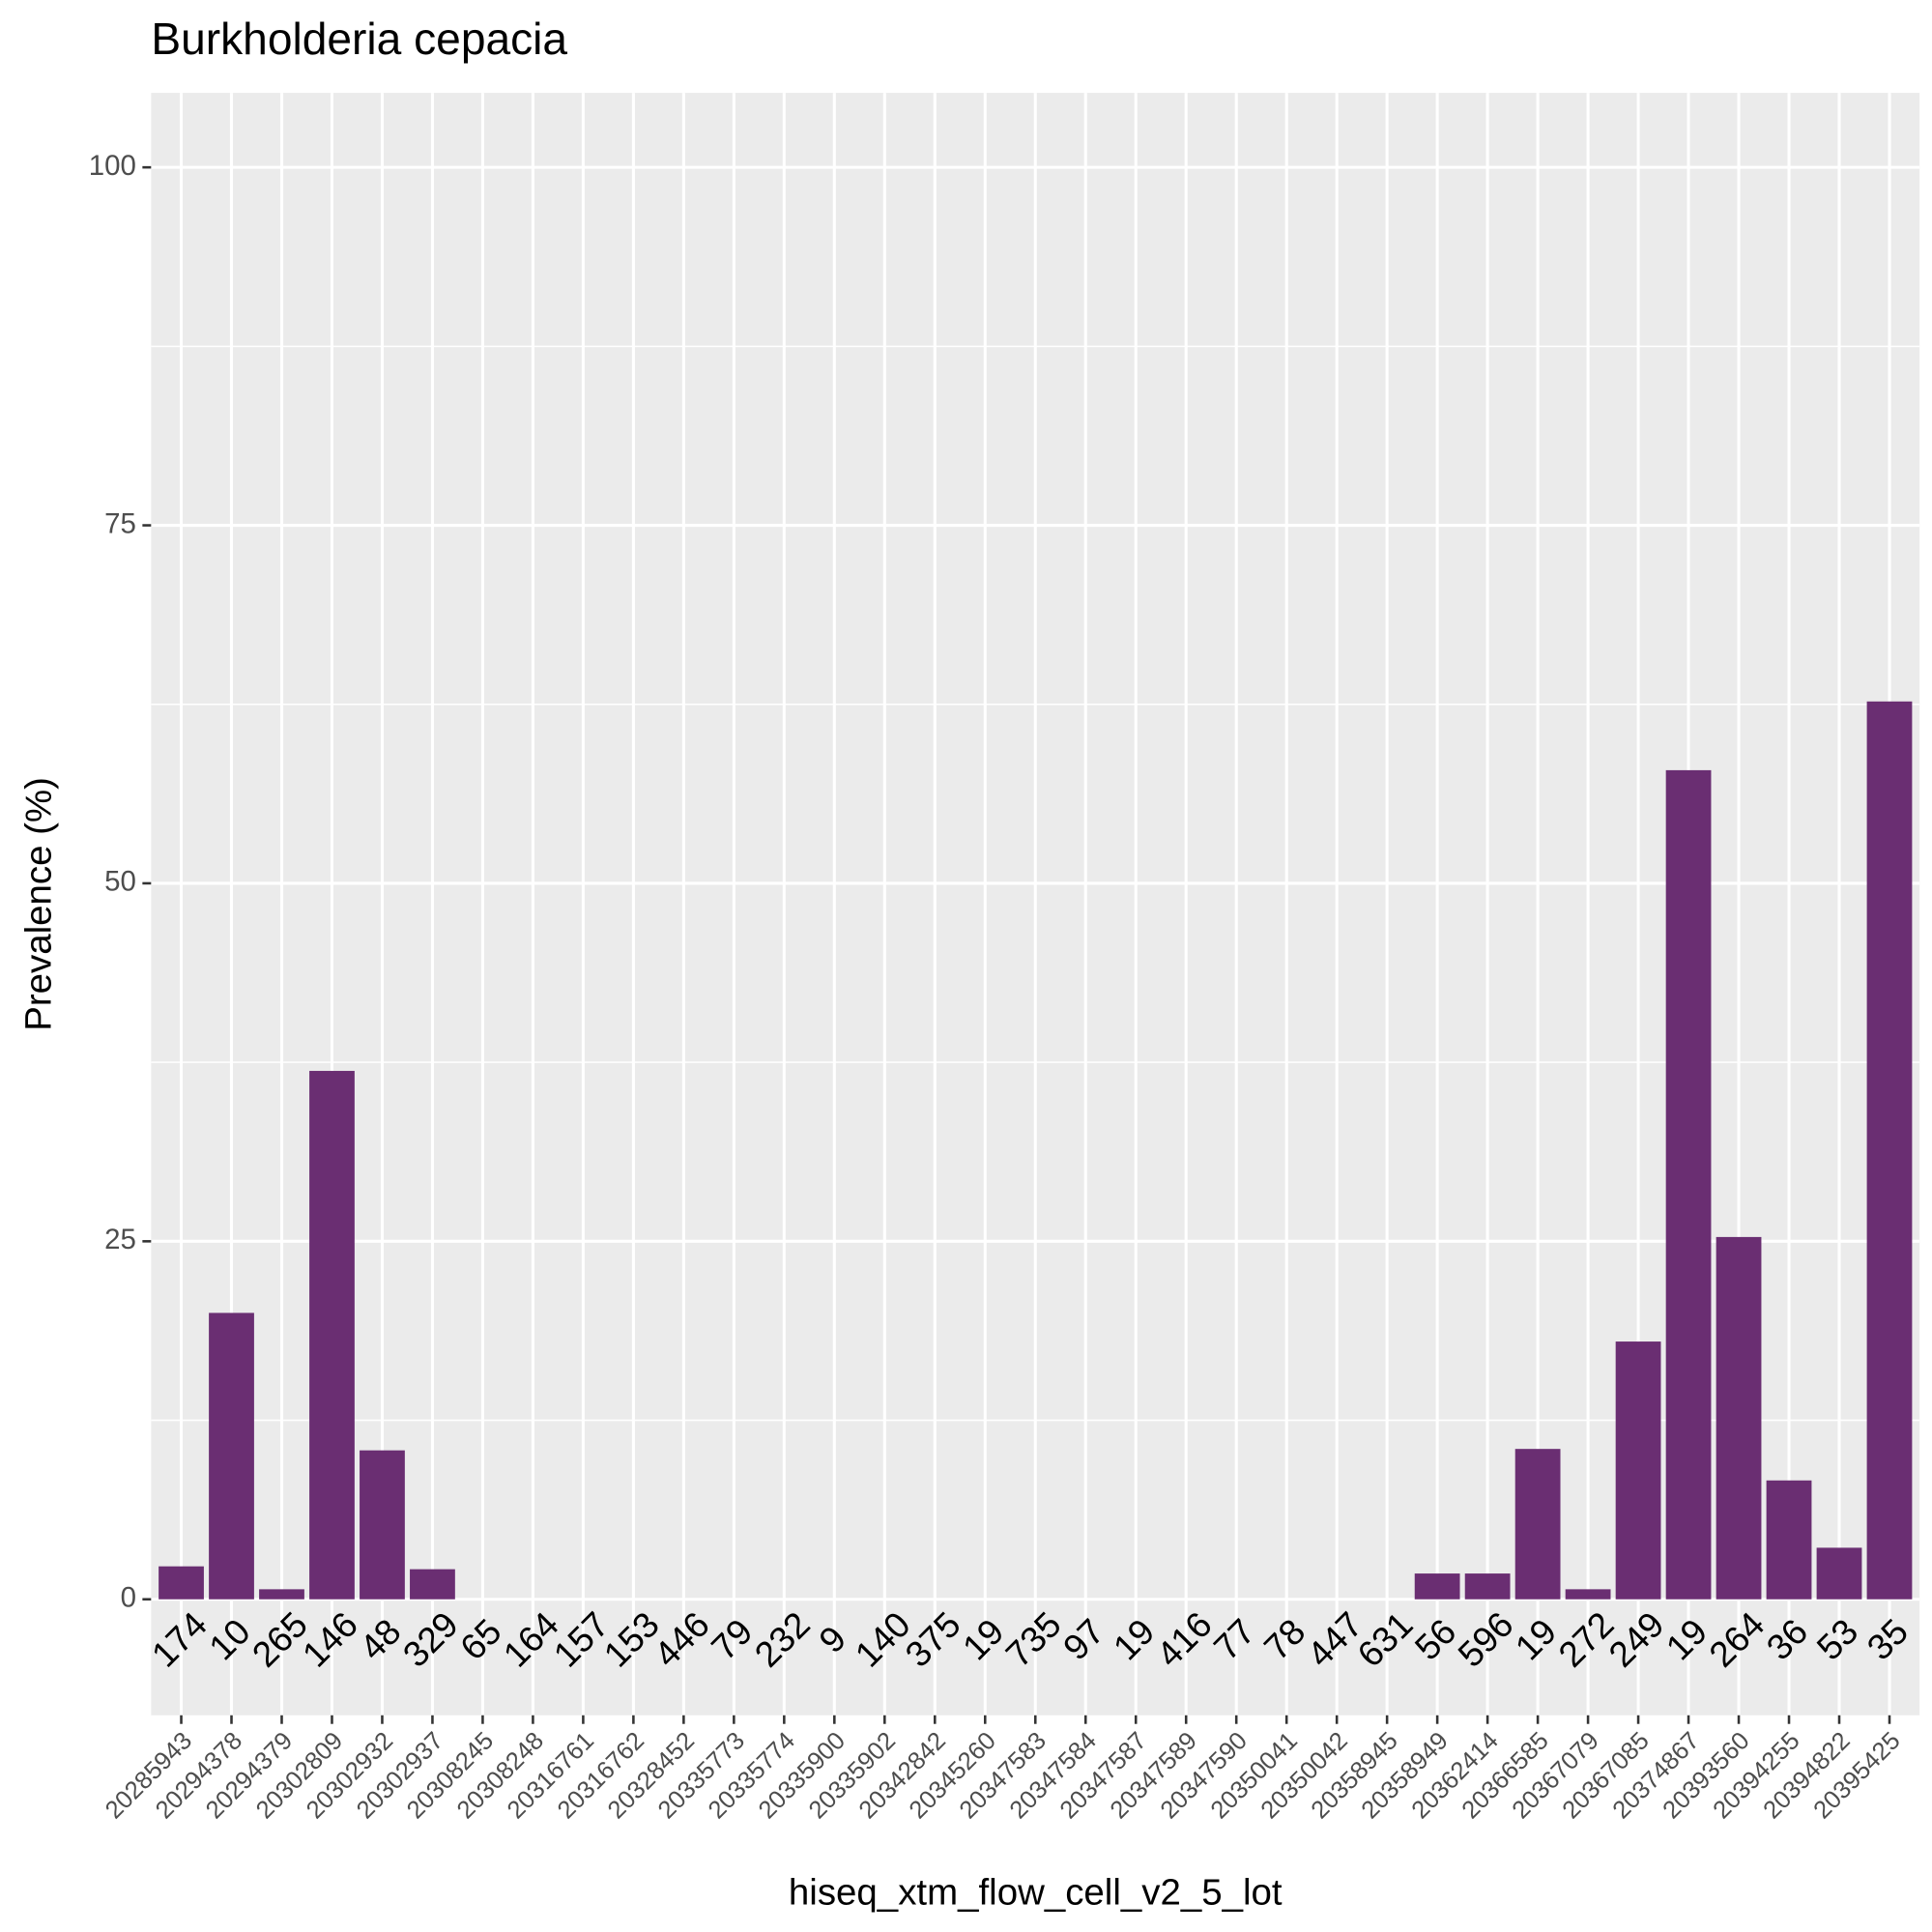 This screenshot has height=1932, width=1932. I want to click on y-tick-label: 50, so click(120, 882).